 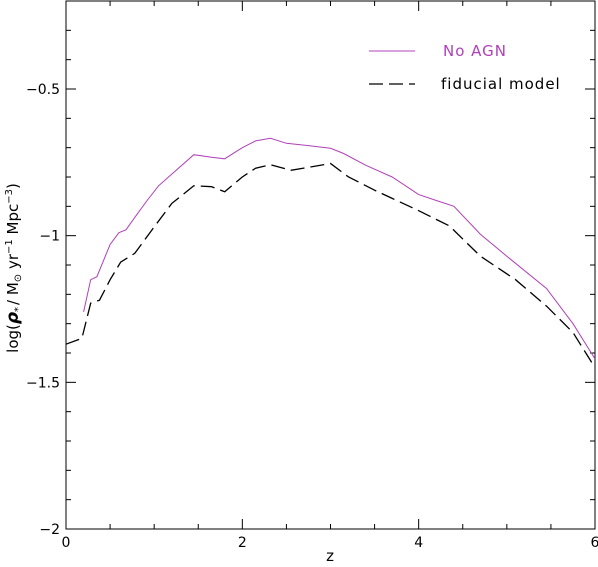 What do you see at coordinates (418, 543) in the screenshot?
I see `x-tick-label: 4` at bounding box center [418, 543].